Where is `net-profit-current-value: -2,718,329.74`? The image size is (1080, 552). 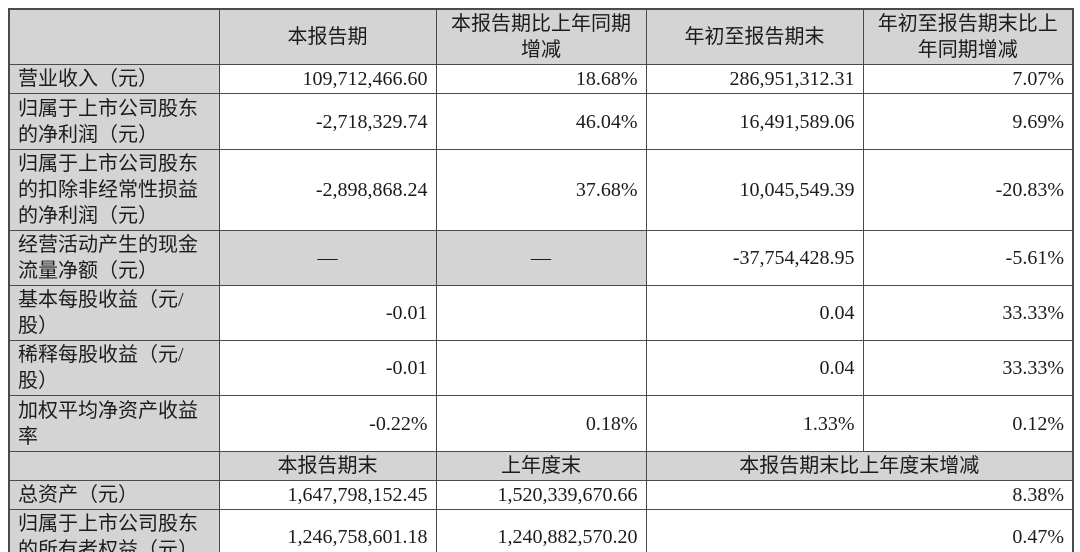 net-profit-current-value: -2,718,329.74 is located at coordinates (327, 121).